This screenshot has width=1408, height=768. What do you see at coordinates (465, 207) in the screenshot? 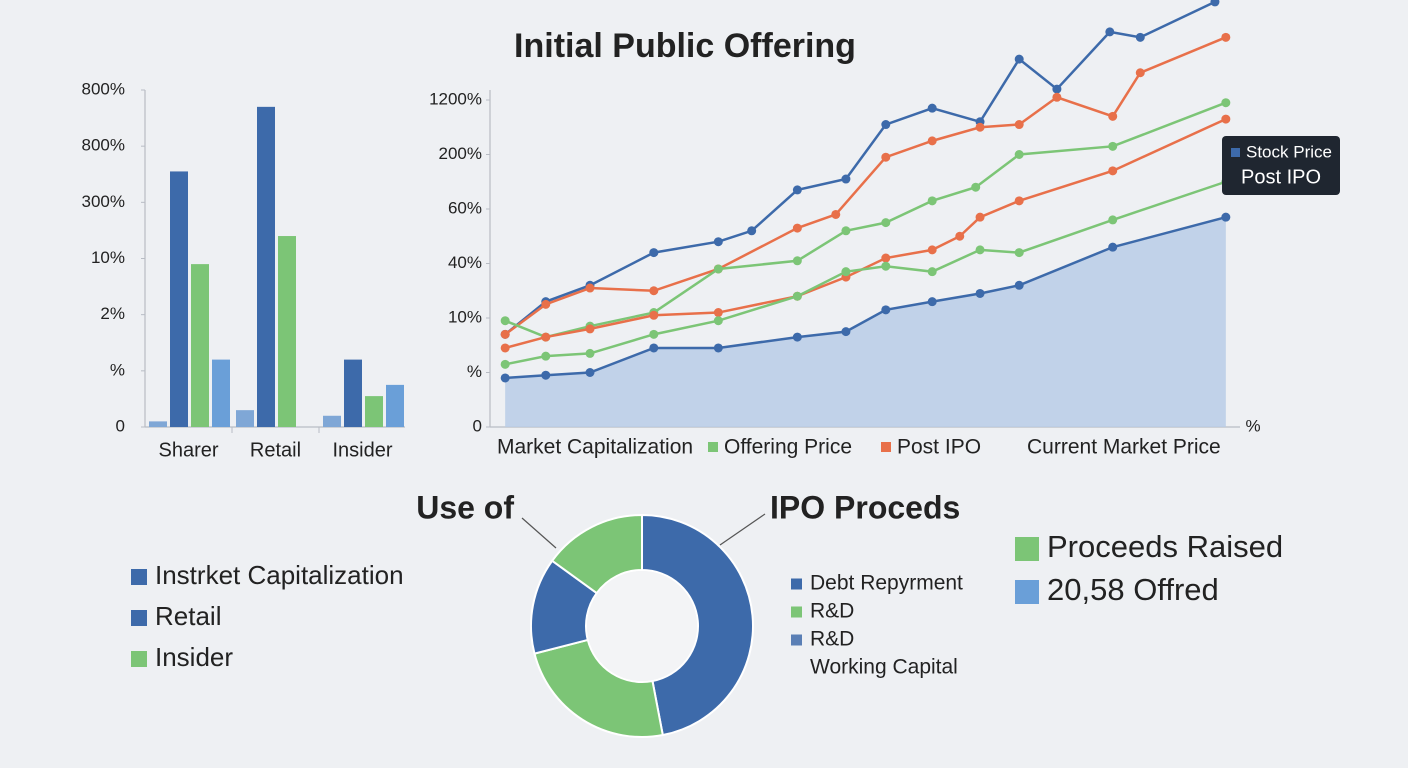
I see `y-tick-label: 60%` at bounding box center [465, 207].